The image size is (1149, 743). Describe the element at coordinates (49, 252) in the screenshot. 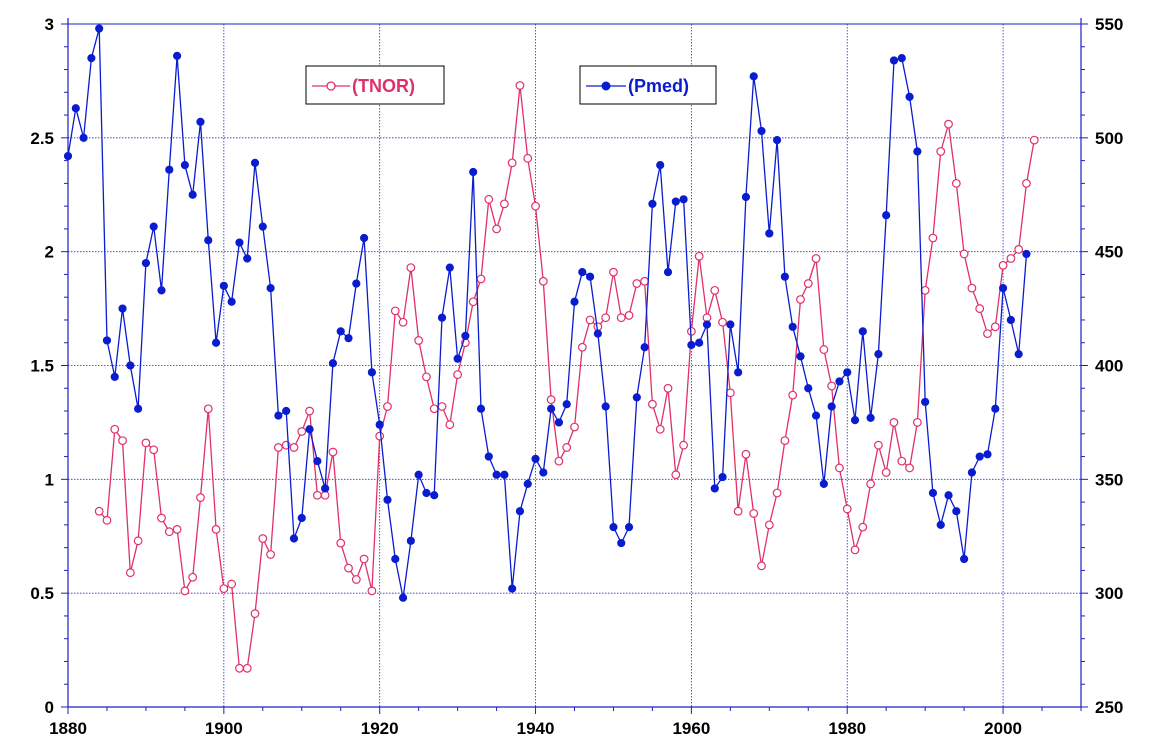

I see `y-tick-label-left: 2` at that location.